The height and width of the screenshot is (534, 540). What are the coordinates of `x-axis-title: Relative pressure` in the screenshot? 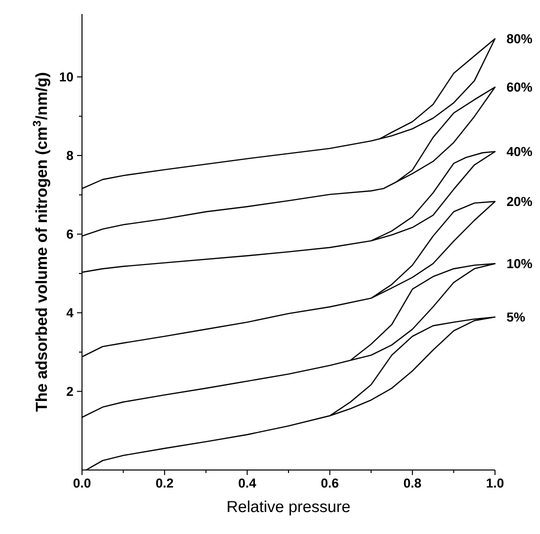 It's located at (289, 508).